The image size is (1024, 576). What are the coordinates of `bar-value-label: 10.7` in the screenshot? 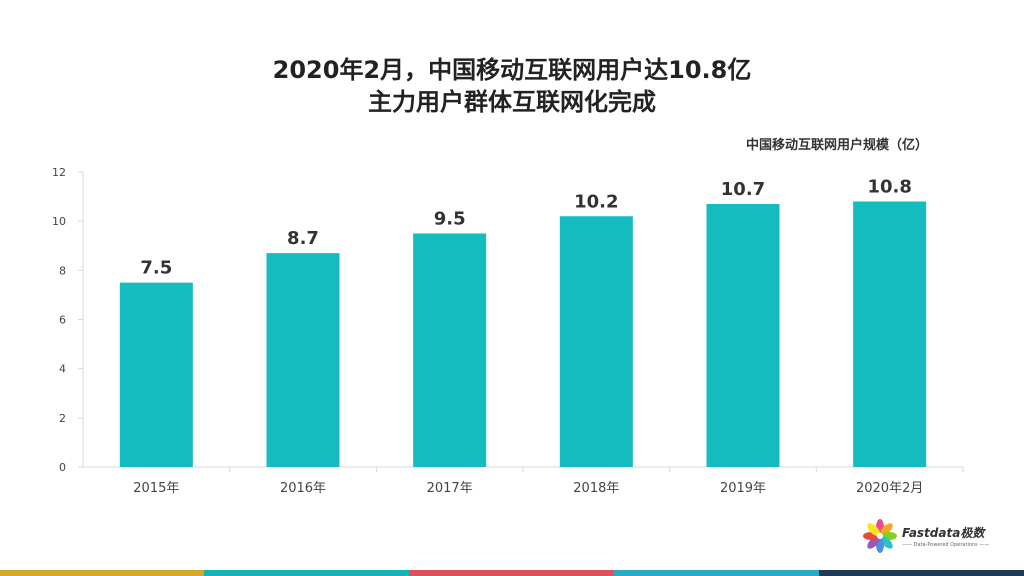 It's located at (743, 189).